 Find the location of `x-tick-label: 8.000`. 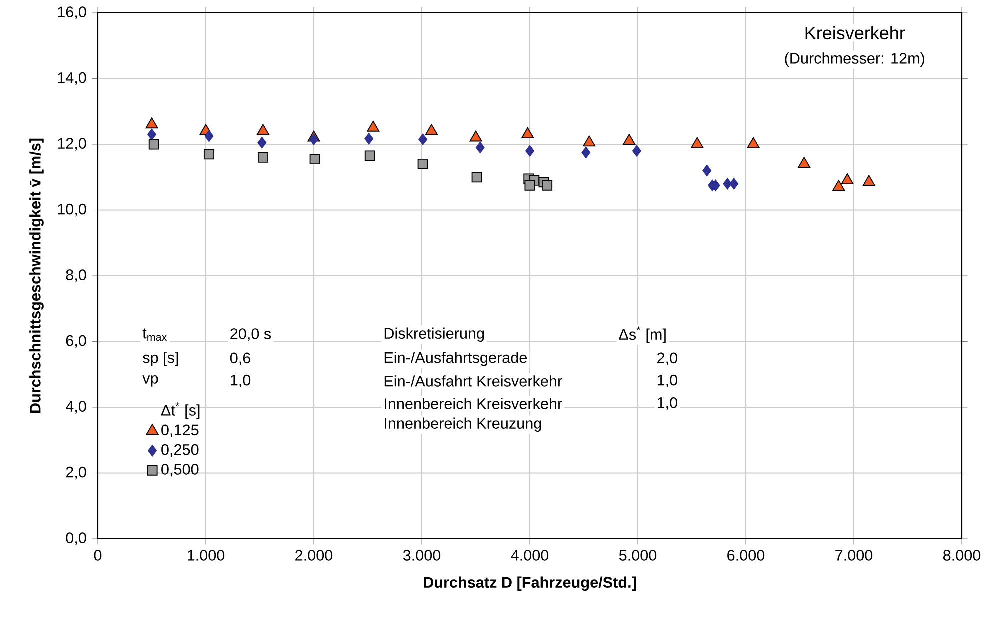

x-tick-label: 8.000 is located at coordinates (962, 555).